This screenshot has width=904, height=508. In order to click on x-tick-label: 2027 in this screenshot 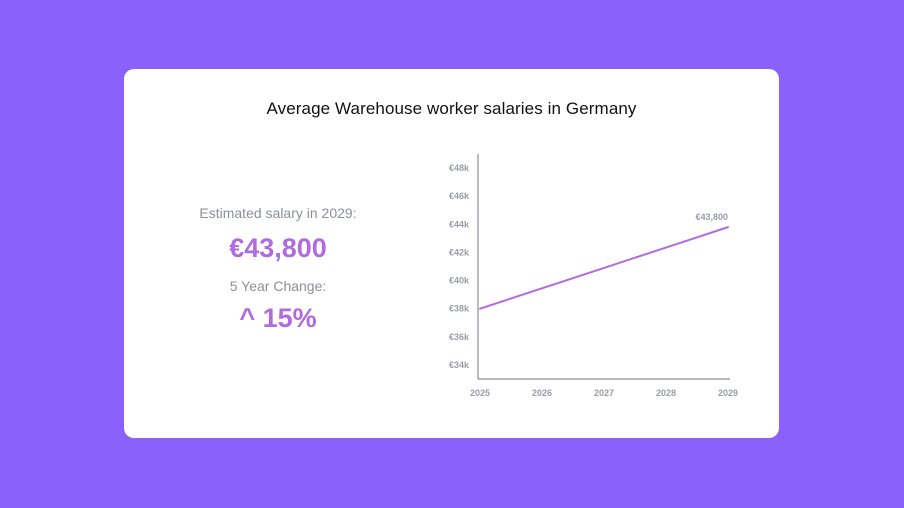, I will do `click(604, 393)`.